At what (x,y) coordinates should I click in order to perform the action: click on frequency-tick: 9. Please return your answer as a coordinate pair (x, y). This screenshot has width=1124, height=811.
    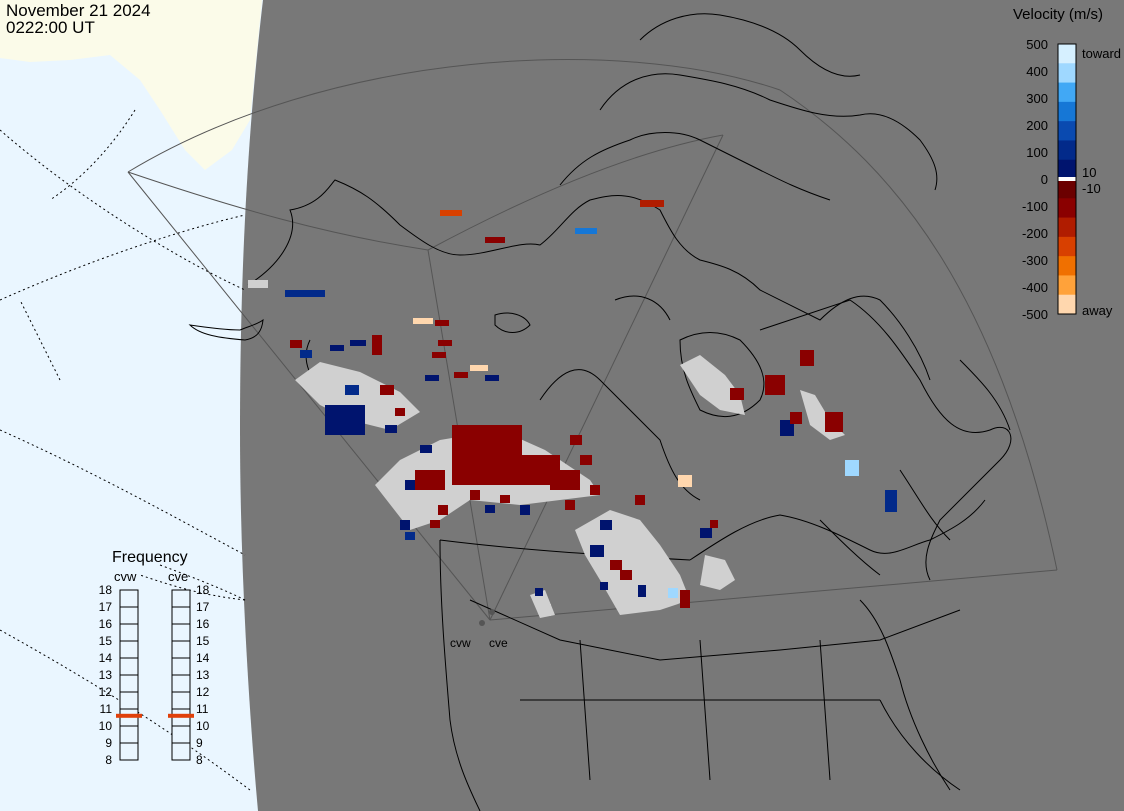
    Looking at the image, I should click on (199, 743).